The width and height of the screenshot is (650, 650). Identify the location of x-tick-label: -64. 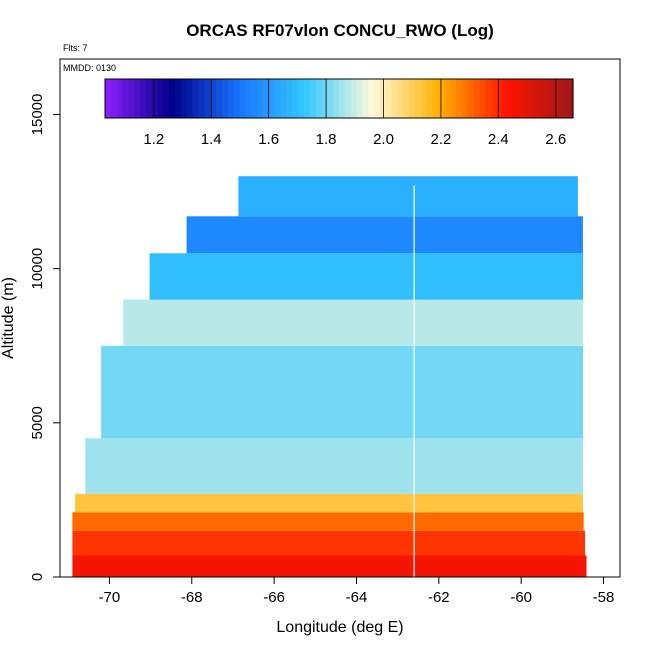
(357, 597).